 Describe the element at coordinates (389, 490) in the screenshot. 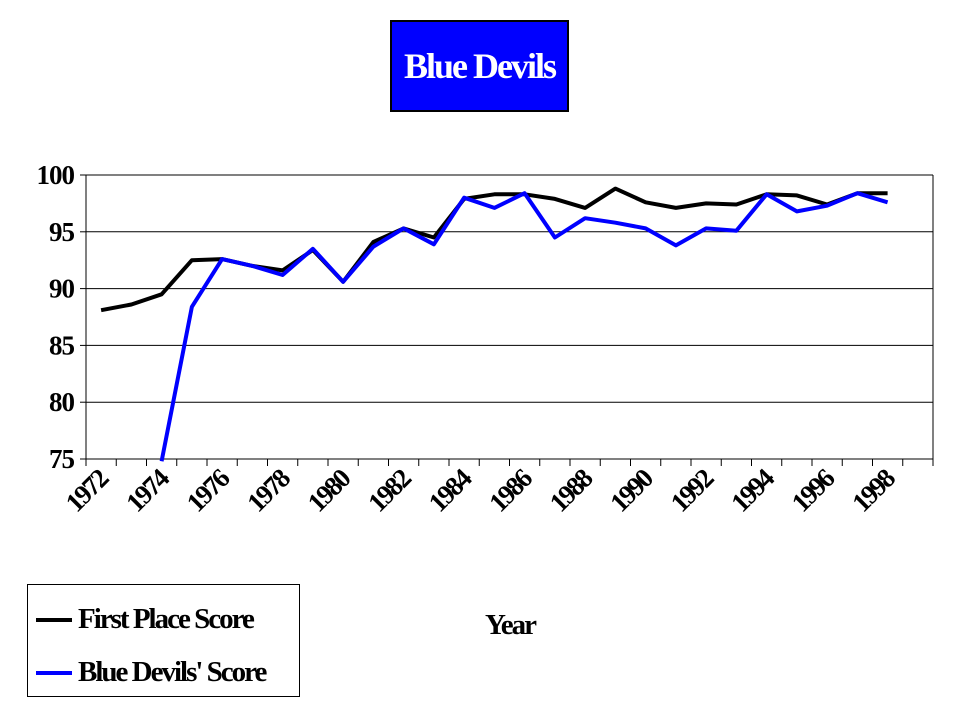

I see `x-tick-label: 1982` at that location.